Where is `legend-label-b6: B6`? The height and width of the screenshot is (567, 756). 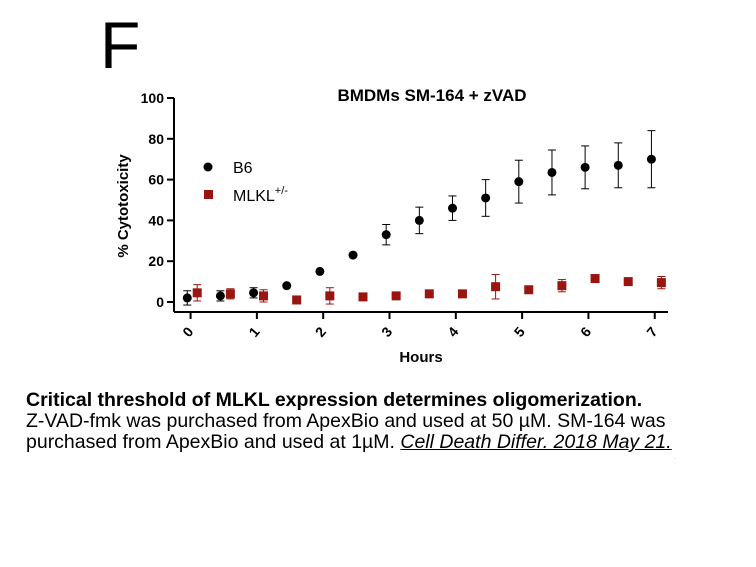
legend-label-b6: B6 is located at coordinates (243, 168).